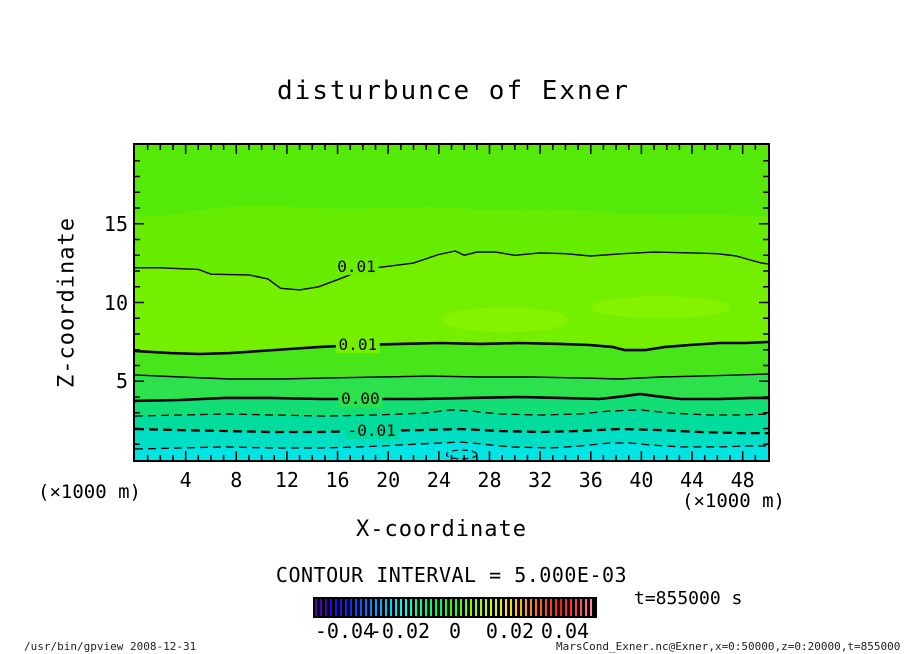  Describe the element at coordinates (455, 631) in the screenshot. I see `colorbar-tick-label: 0` at that location.